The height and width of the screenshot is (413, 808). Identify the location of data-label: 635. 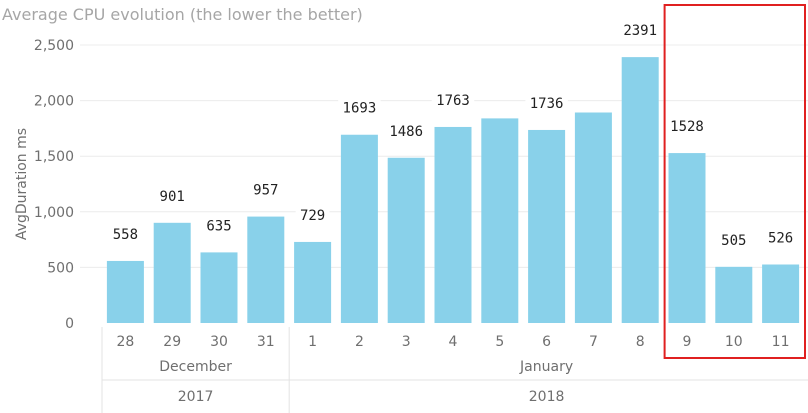
(218, 226).